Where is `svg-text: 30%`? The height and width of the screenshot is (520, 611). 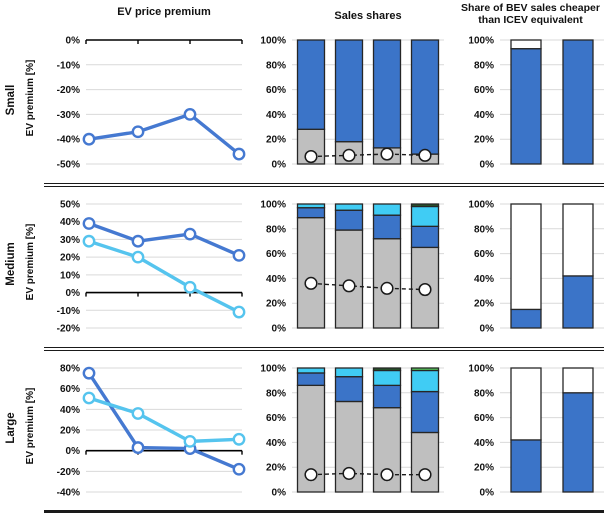 svg-text: 30% is located at coordinates (70, 240).